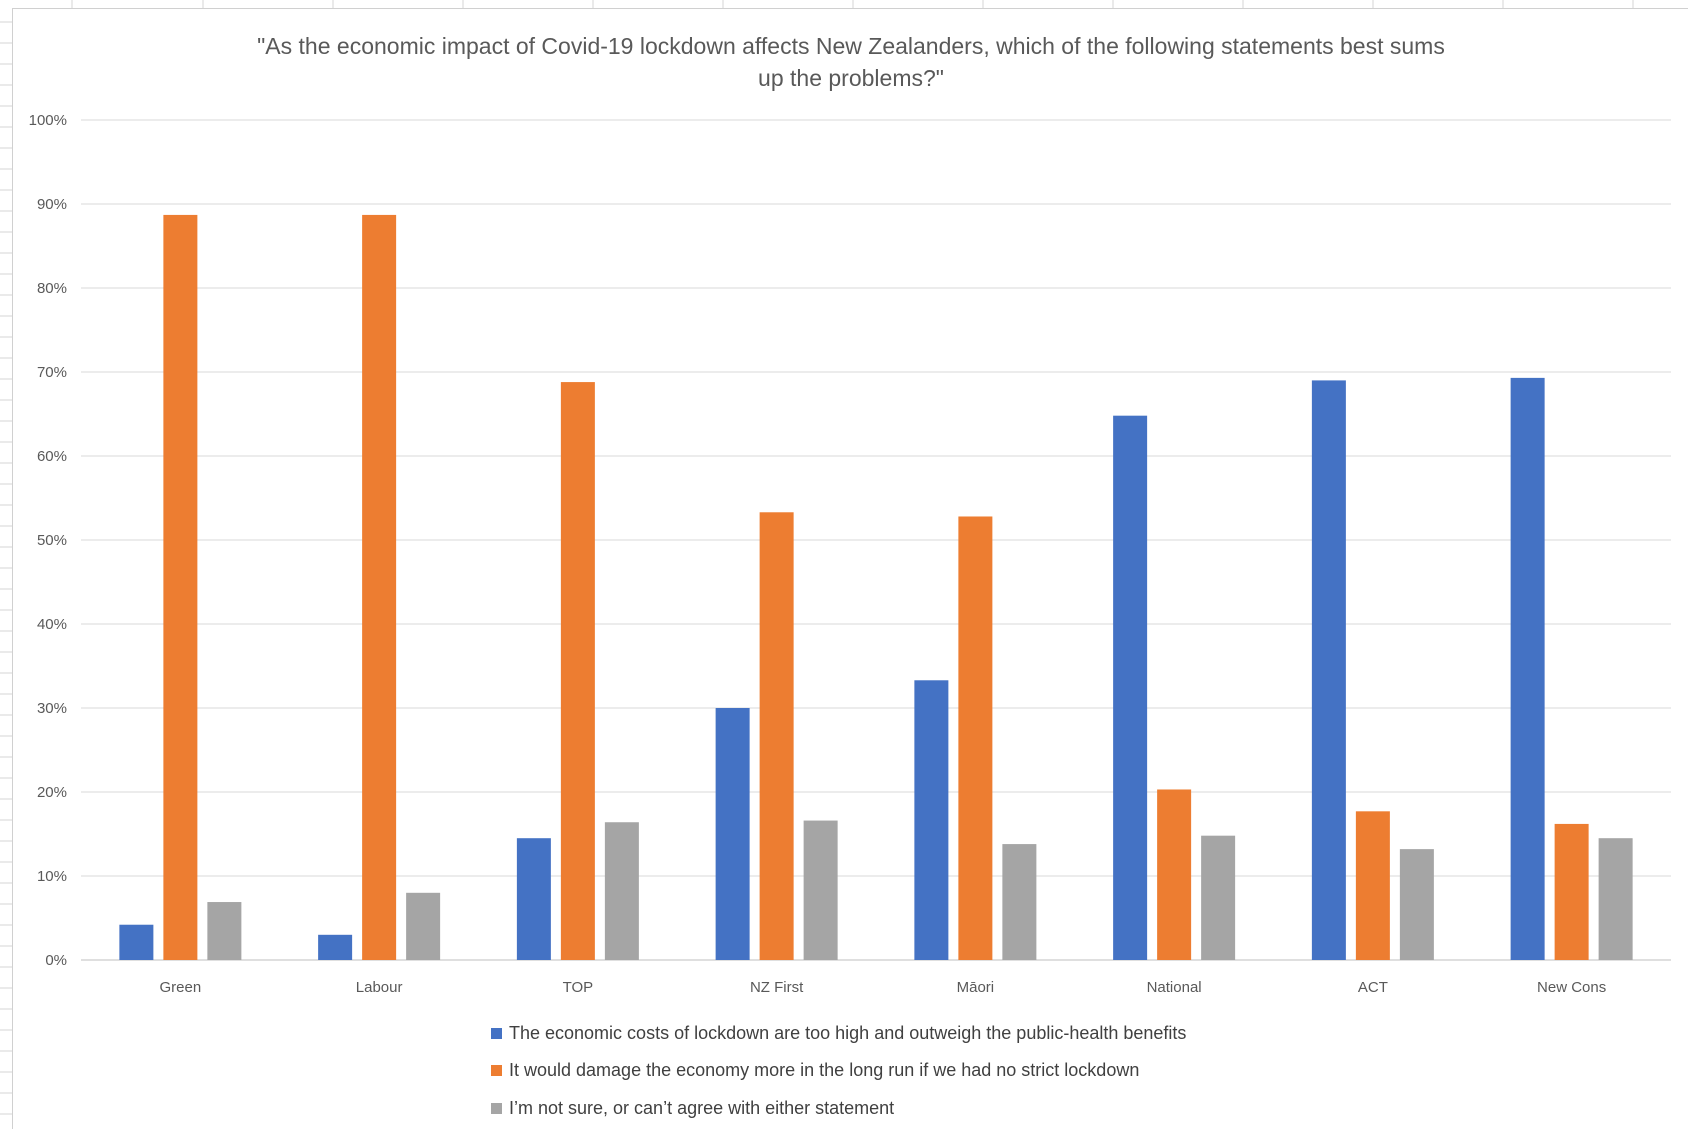 The image size is (1688, 1129). I want to click on y-tick-label: 20%, so click(52, 792).